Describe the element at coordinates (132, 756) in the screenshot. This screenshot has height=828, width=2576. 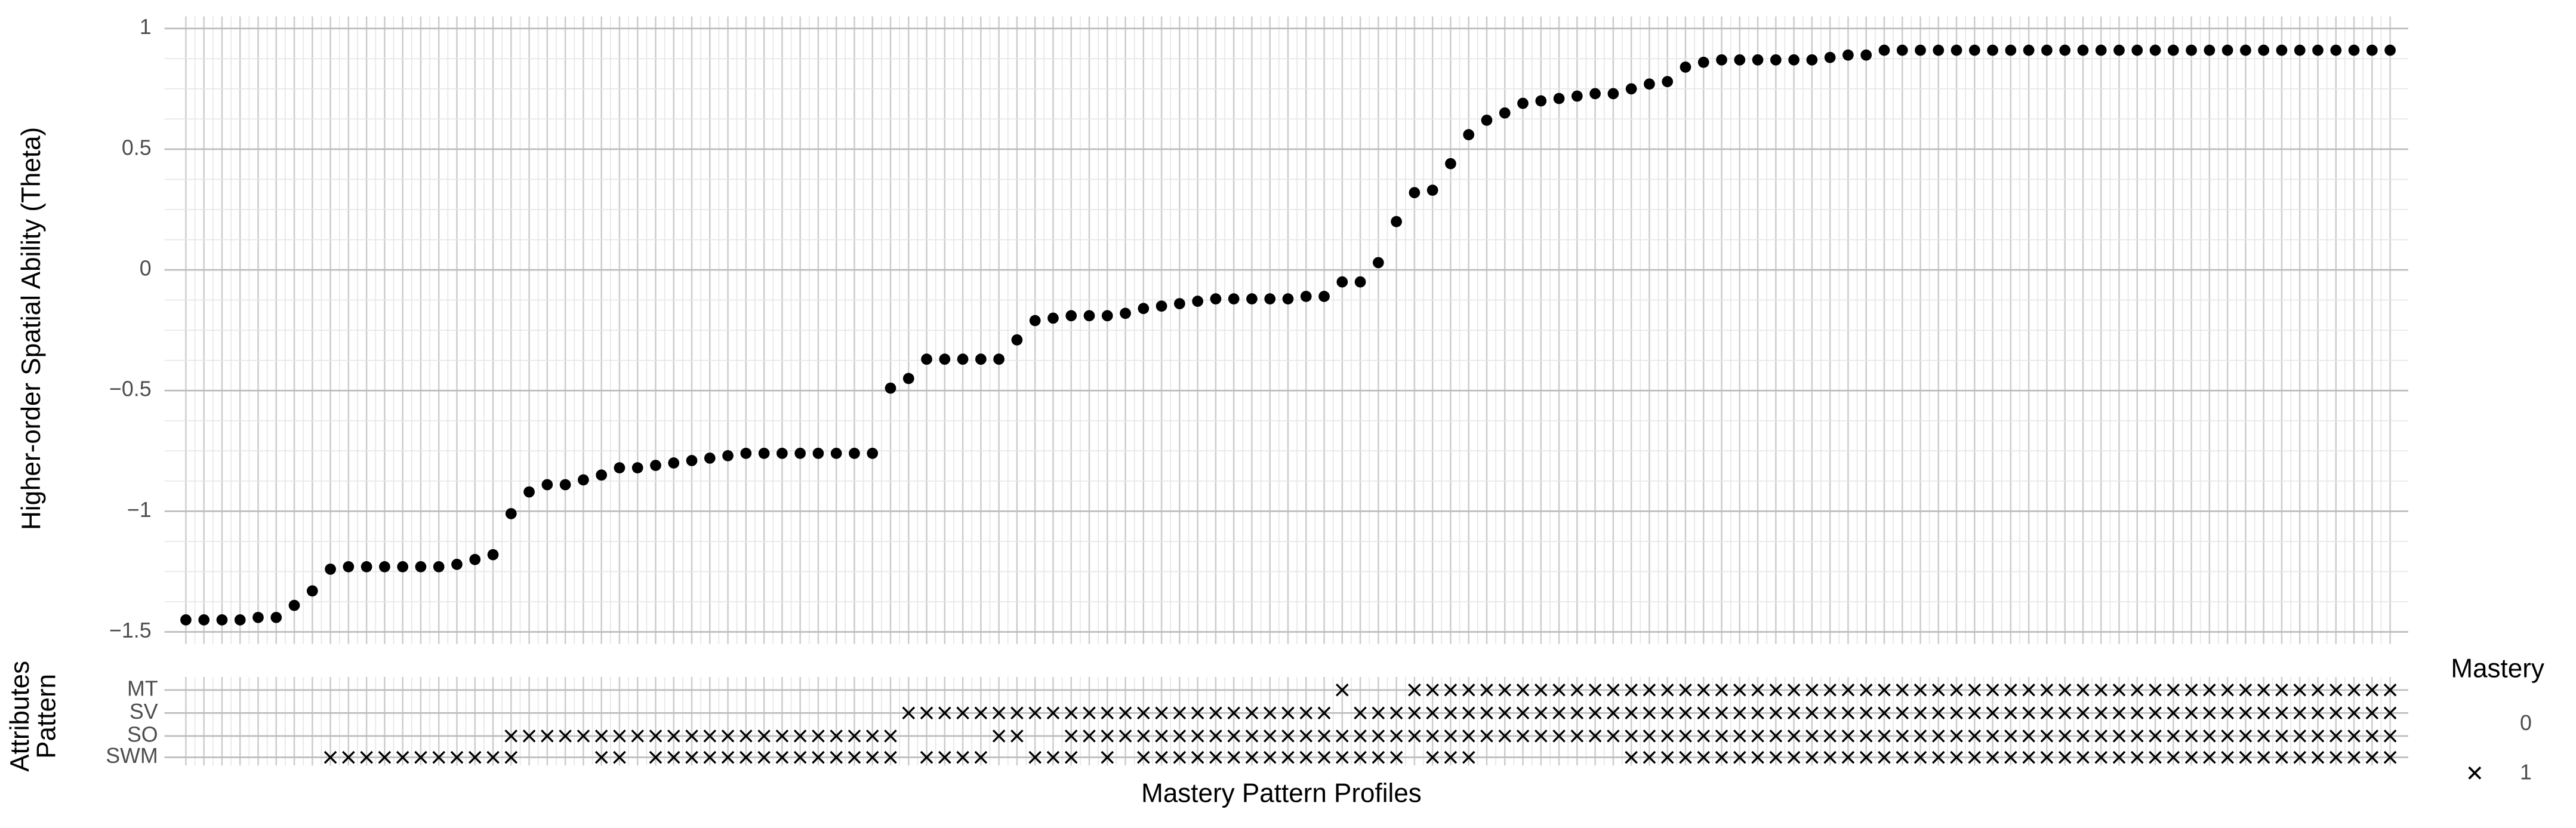
I see `row-label: SWM` at that location.